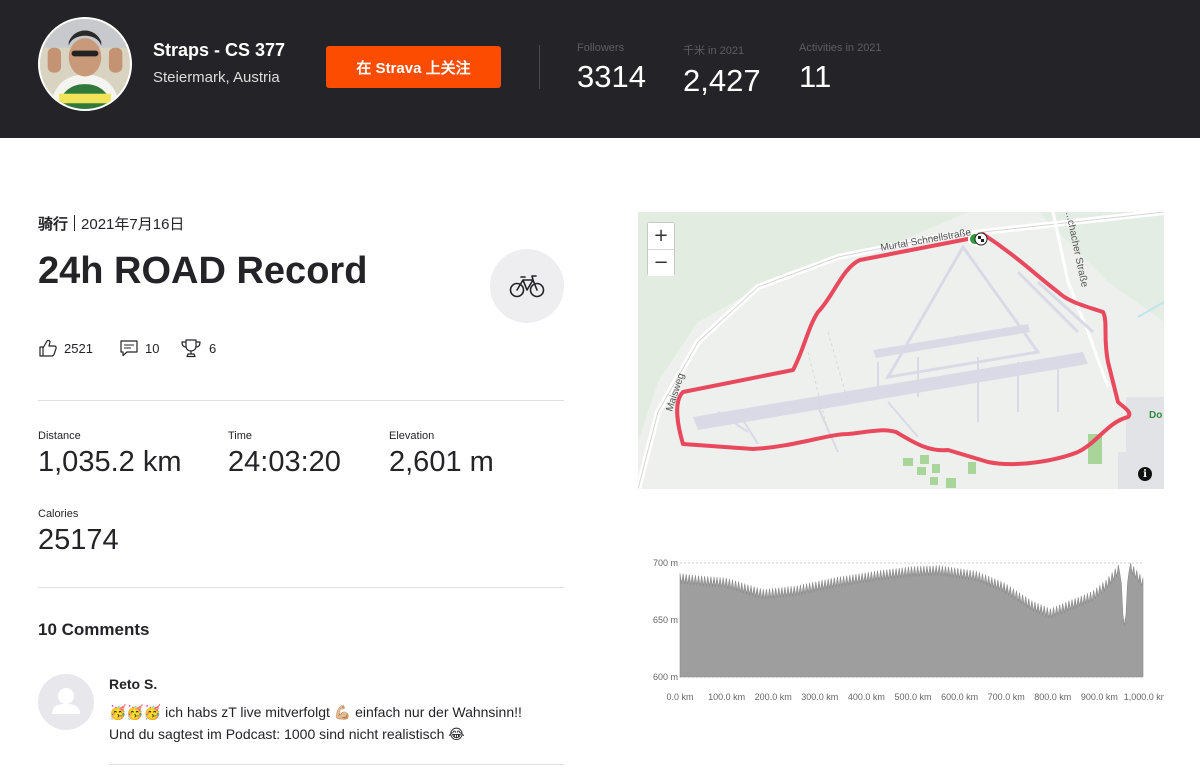 This screenshot has height=770, width=1200. I want to click on y-tick-label: 700 m, so click(665, 563).